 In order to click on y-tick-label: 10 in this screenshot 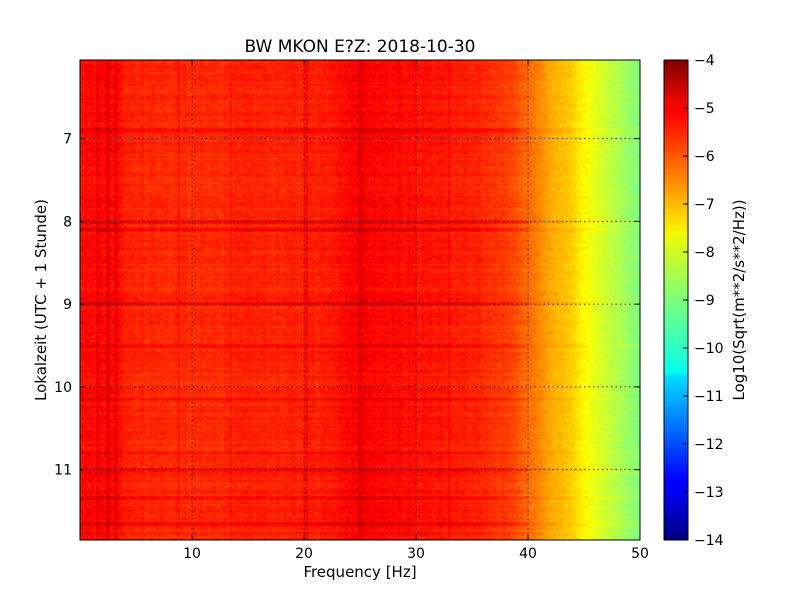, I will do `click(63, 388)`.